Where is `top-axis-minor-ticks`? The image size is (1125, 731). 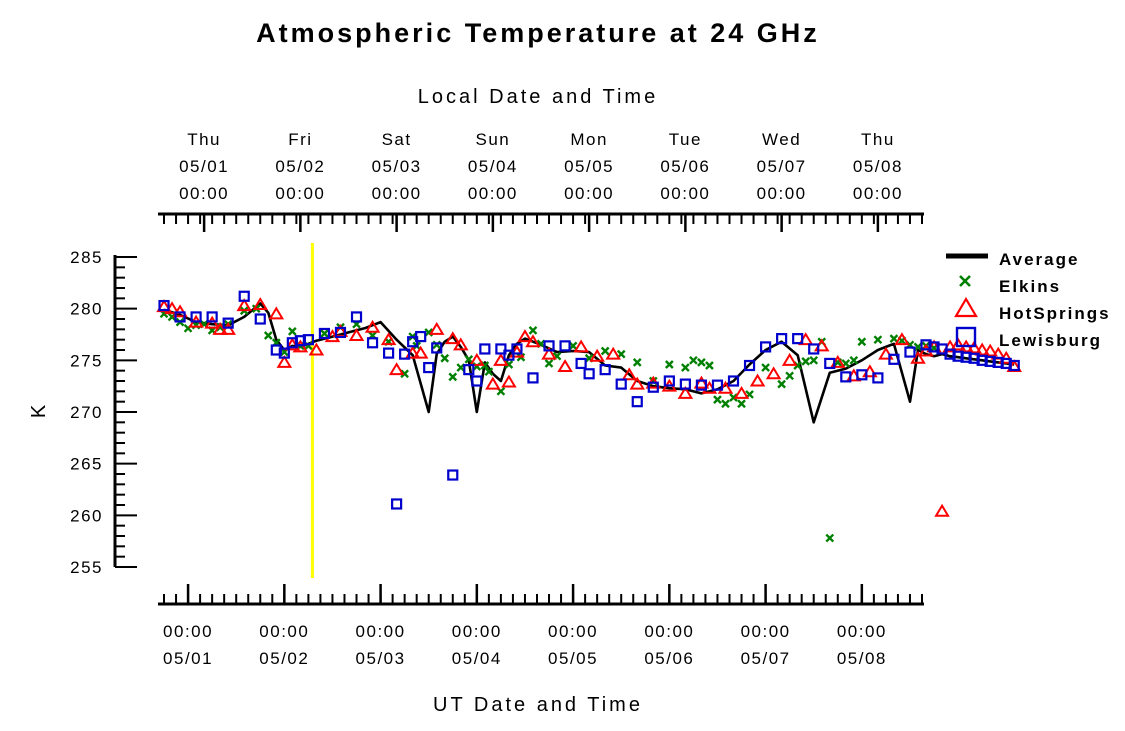 top-axis-minor-ticks is located at coordinates (543, 219).